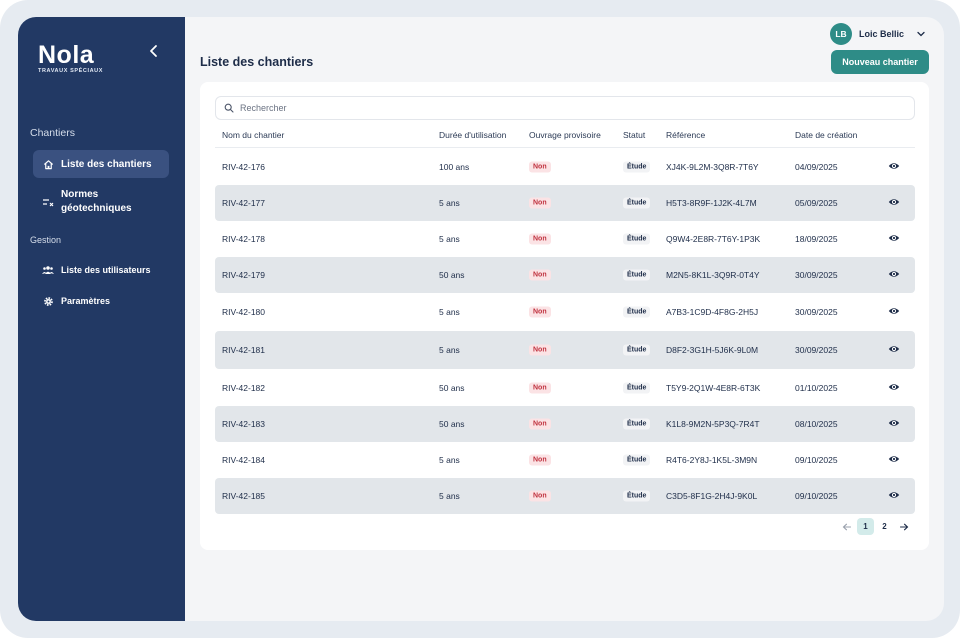 The height and width of the screenshot is (638, 960). What do you see at coordinates (71, 71) in the screenshot?
I see `logo-subtitle: TRAVAUX SPÉCIAUX` at bounding box center [71, 71].